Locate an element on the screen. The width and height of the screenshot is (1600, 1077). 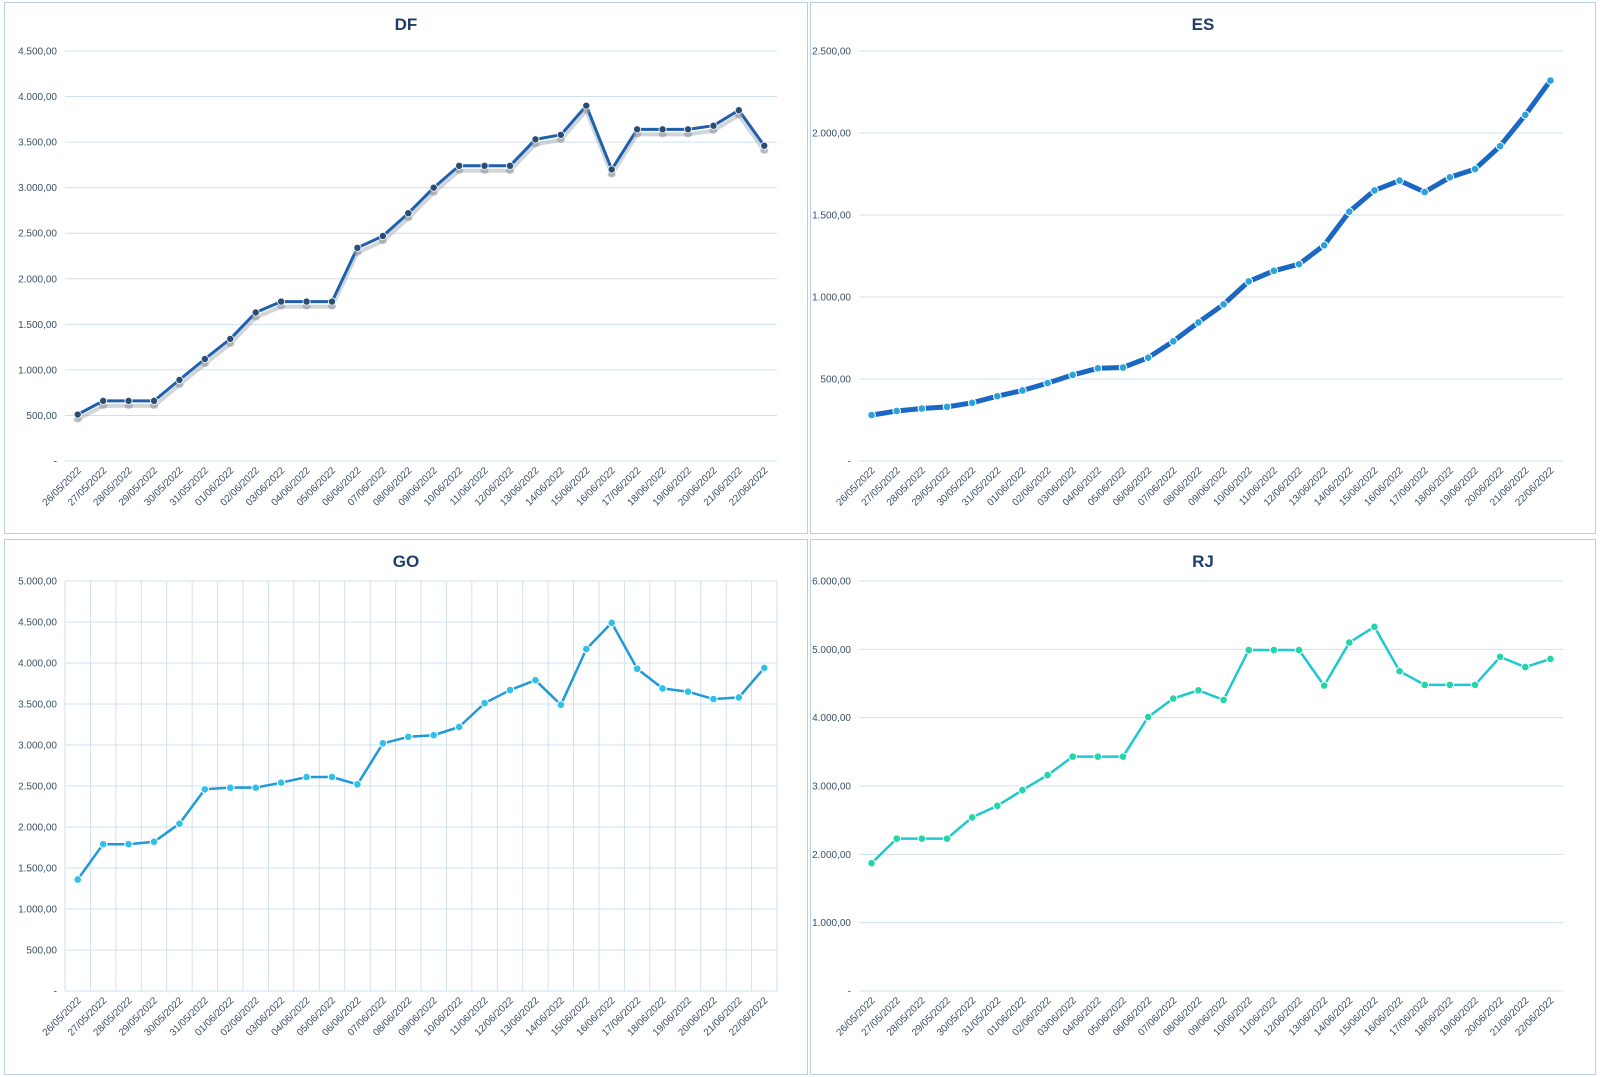
chart-title: RJ is located at coordinates (1203, 561).